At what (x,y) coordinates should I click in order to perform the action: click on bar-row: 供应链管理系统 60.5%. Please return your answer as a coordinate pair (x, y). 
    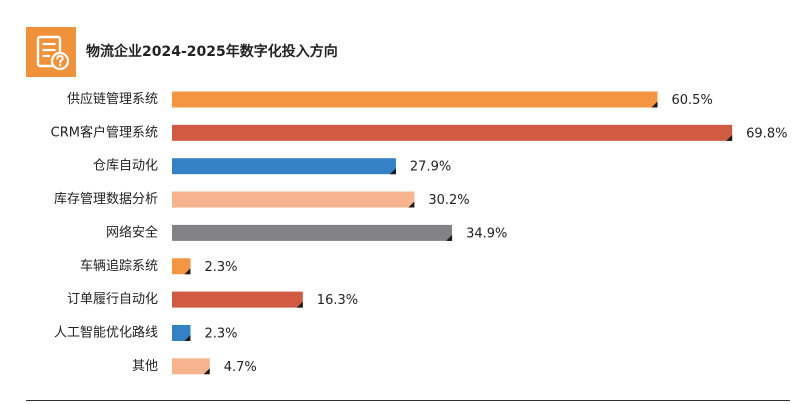
    Looking at the image, I should click on (390, 99).